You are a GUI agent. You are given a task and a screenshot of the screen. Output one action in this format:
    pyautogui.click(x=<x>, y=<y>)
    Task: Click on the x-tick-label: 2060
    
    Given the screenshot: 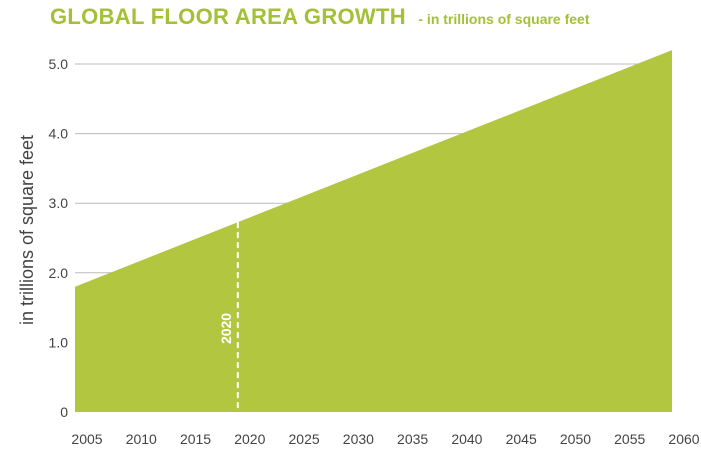 What is the action you would take?
    pyautogui.click(x=683, y=439)
    